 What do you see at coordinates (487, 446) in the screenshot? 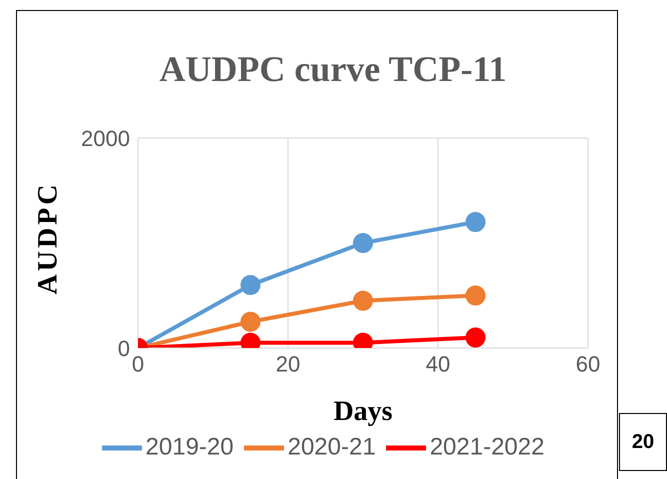
I see `legend-label: 2021-2022` at bounding box center [487, 446].